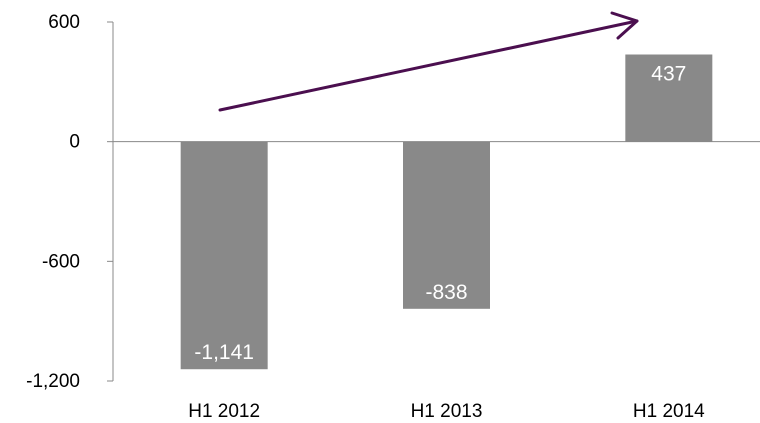  I want to click on x-tick-label: H1 2013, so click(447, 411).